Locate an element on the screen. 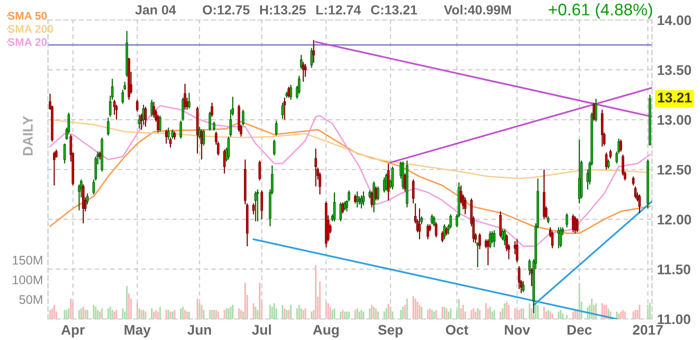 The height and width of the screenshot is (340, 700). y-tick-label: 12.50 is located at coordinates (675, 169).